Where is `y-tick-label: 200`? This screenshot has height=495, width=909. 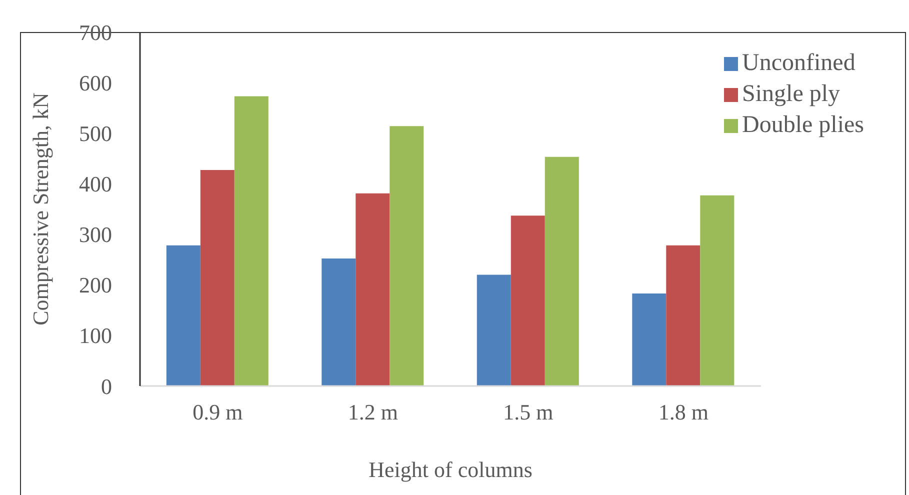 y-tick-label: 200 is located at coordinates (95, 285).